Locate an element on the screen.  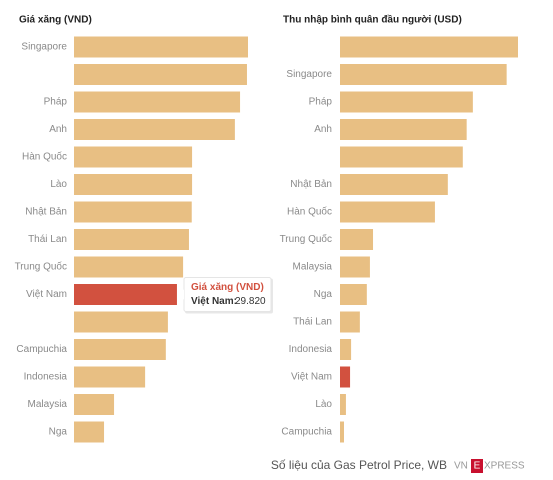
tooltip-title: Giá xăng (VND) is located at coordinates (227, 287).